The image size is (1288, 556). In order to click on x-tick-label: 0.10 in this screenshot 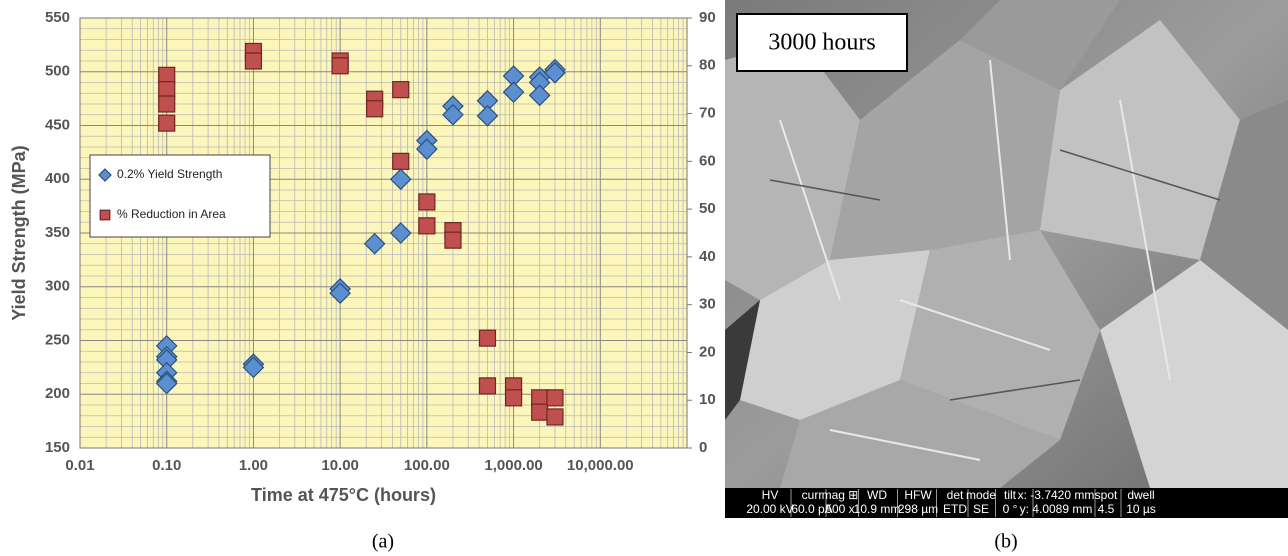, I will do `click(166, 465)`.